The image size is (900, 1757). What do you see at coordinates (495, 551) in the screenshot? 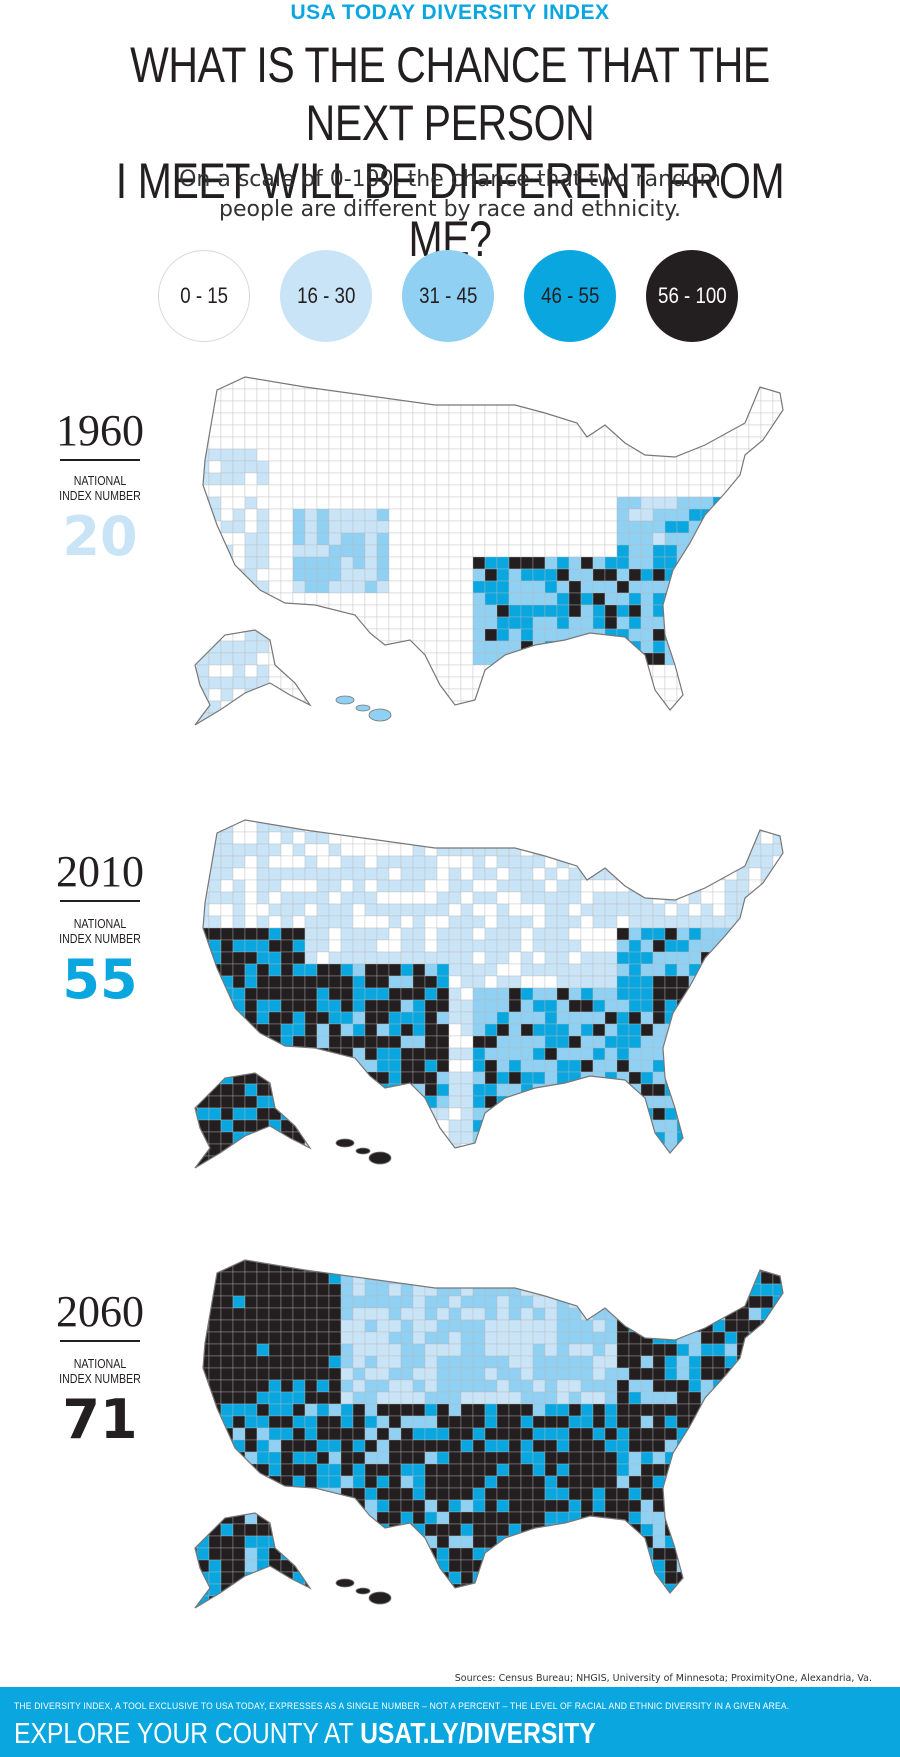
I see `county-map-1960` at bounding box center [495, 551].